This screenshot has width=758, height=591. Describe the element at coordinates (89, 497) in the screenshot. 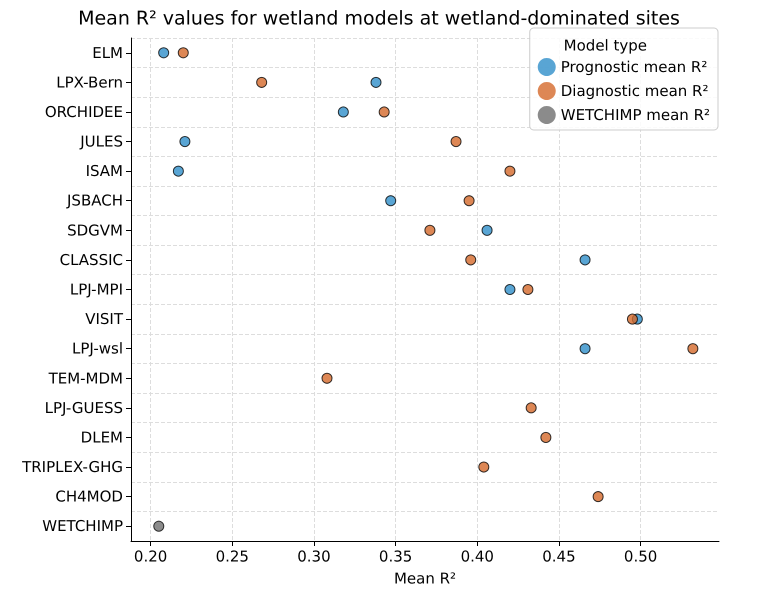

I see `y-tick-label: CH4MOD` at that location.